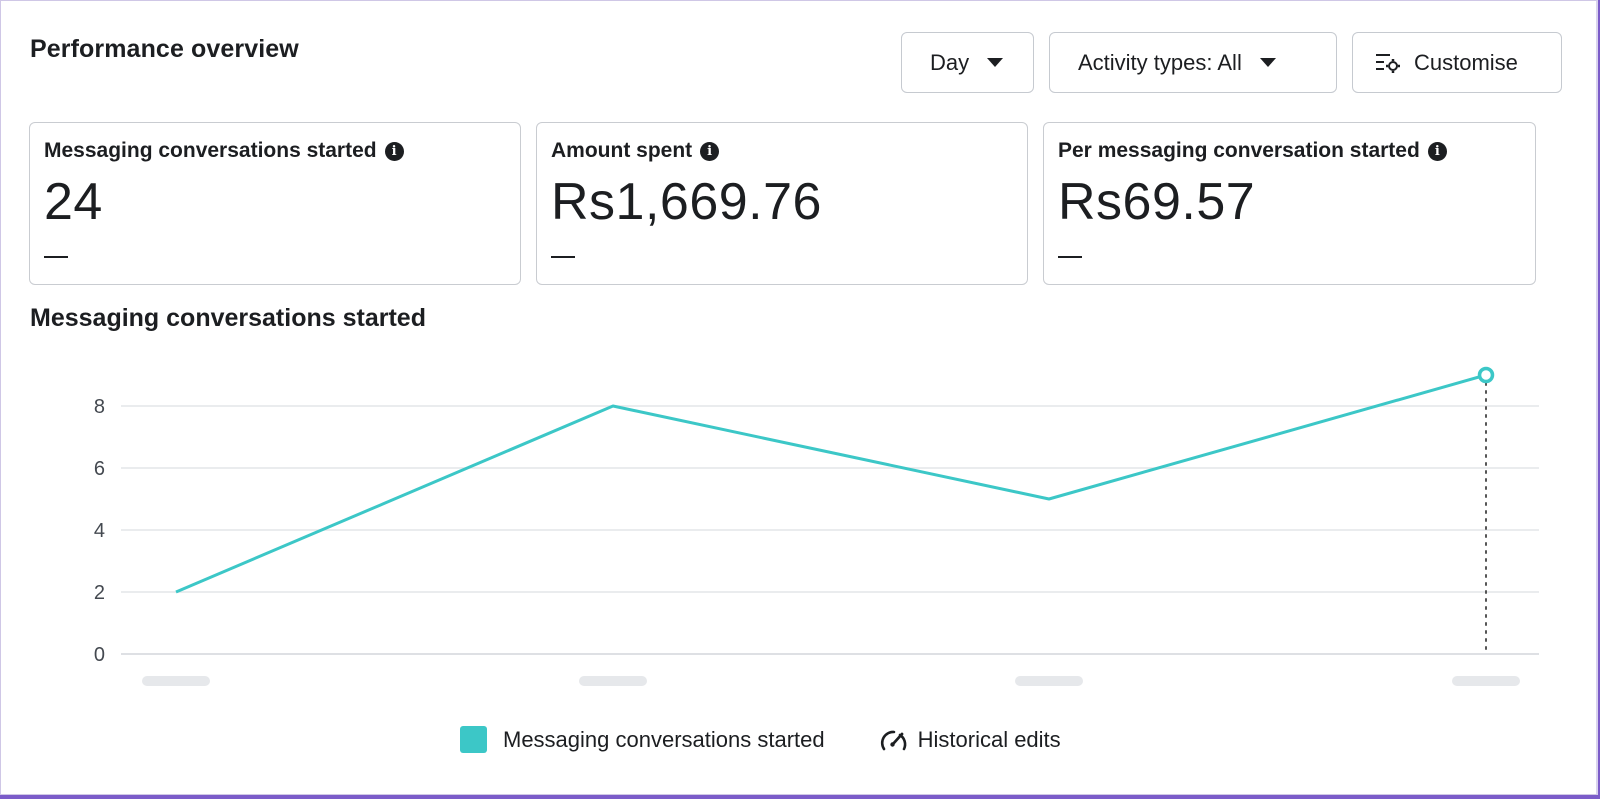 The width and height of the screenshot is (1600, 799). Describe the element at coordinates (1388, 63) in the screenshot. I see `customise-settings-icon` at that location.